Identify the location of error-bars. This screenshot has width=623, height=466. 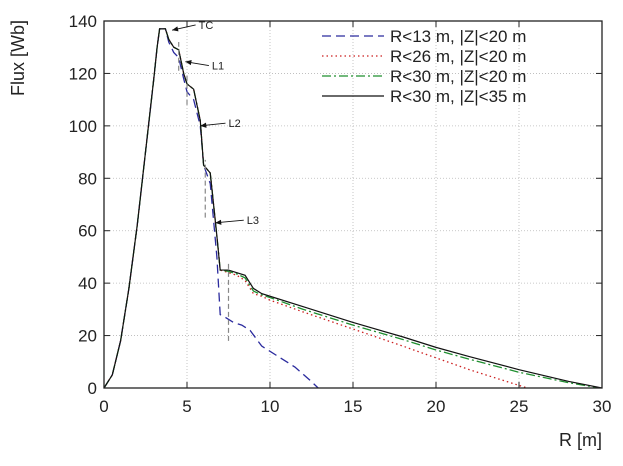
(204, 191).